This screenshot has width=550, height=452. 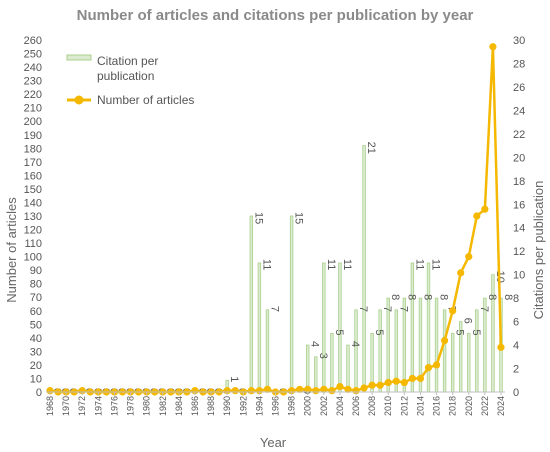 I want to click on data-label-citations-2005: 4, so click(x=355, y=344).